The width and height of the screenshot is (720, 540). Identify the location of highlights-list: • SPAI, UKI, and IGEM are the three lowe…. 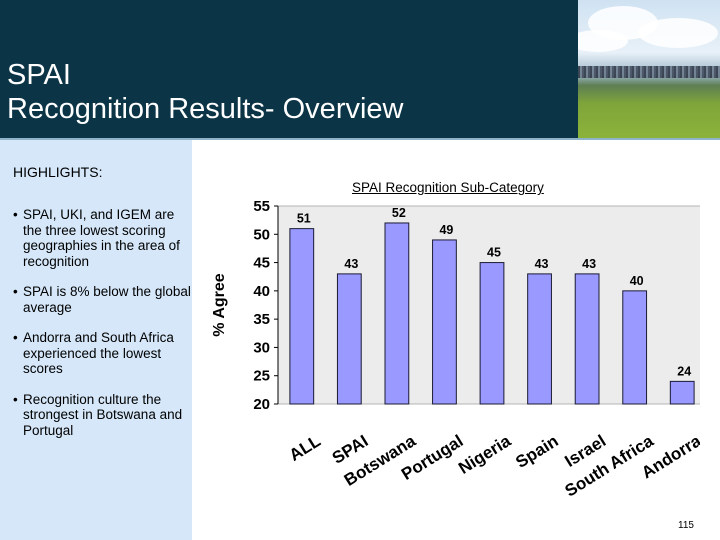
(102, 330).